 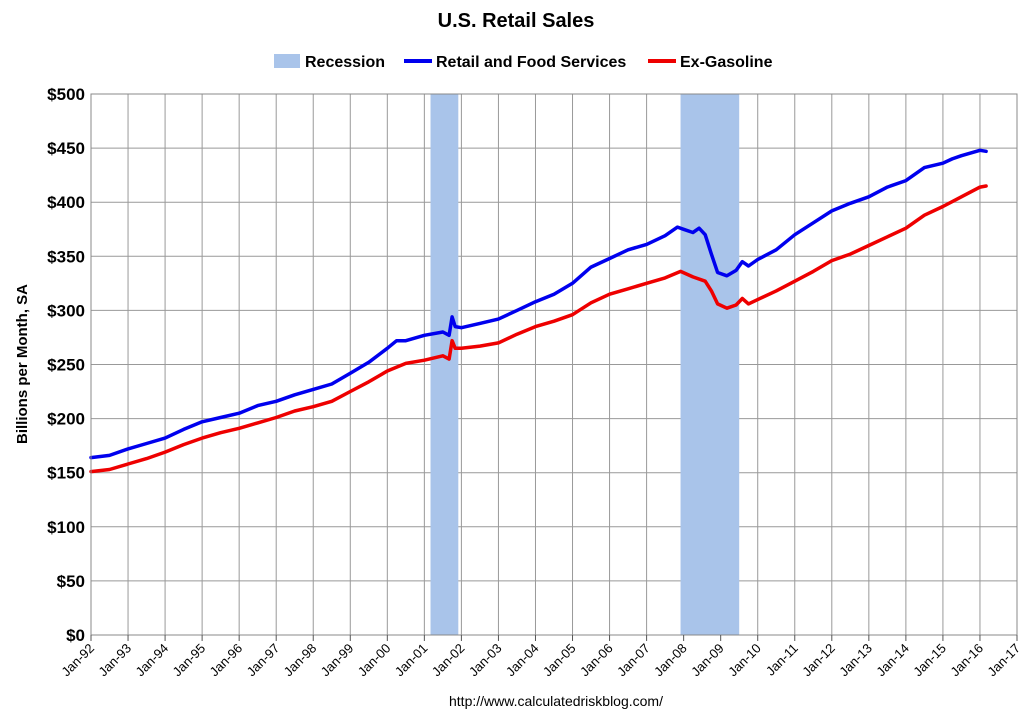 I want to click on legend-recession-label: Recession, so click(x=345, y=62).